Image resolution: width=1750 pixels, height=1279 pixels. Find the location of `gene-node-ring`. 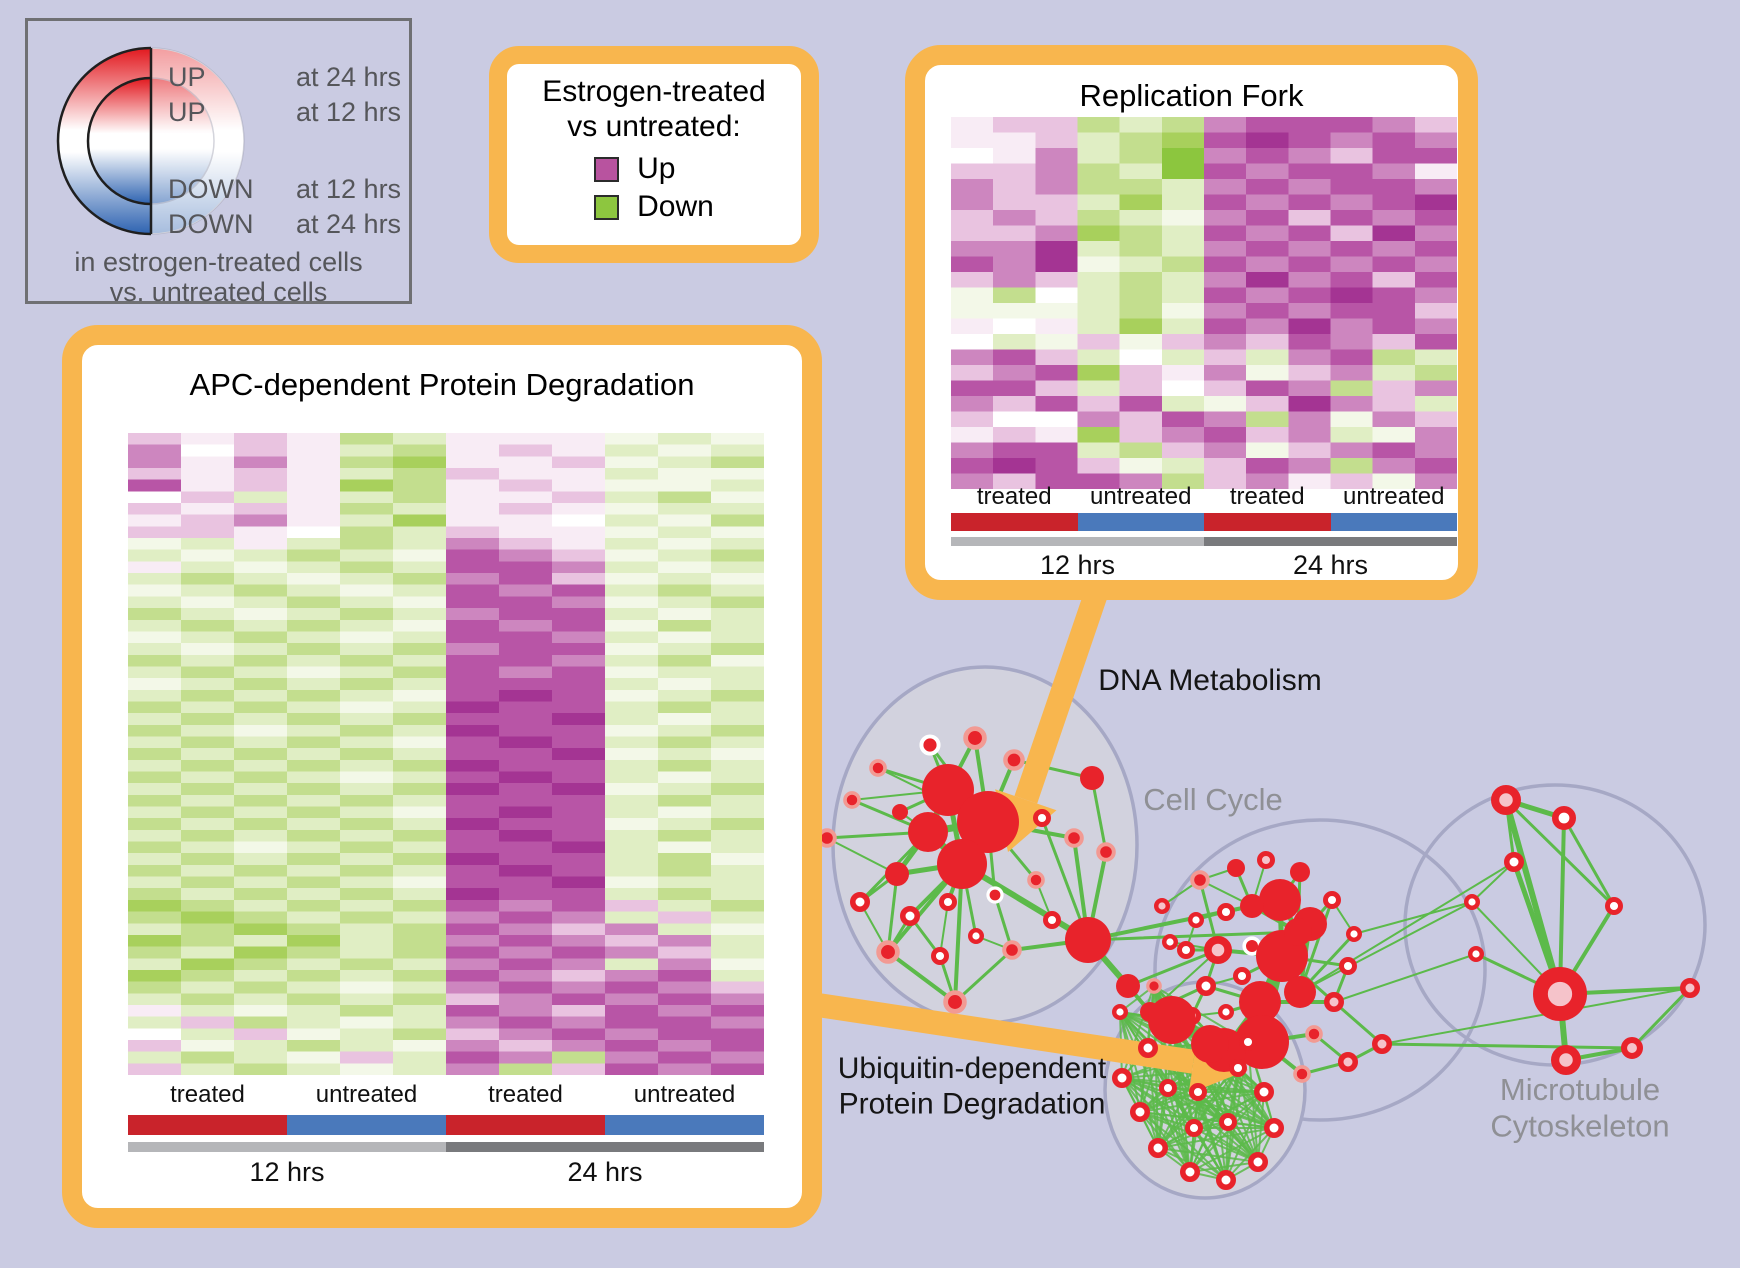

gene-node-ring is located at coordinates (1197, 1091).